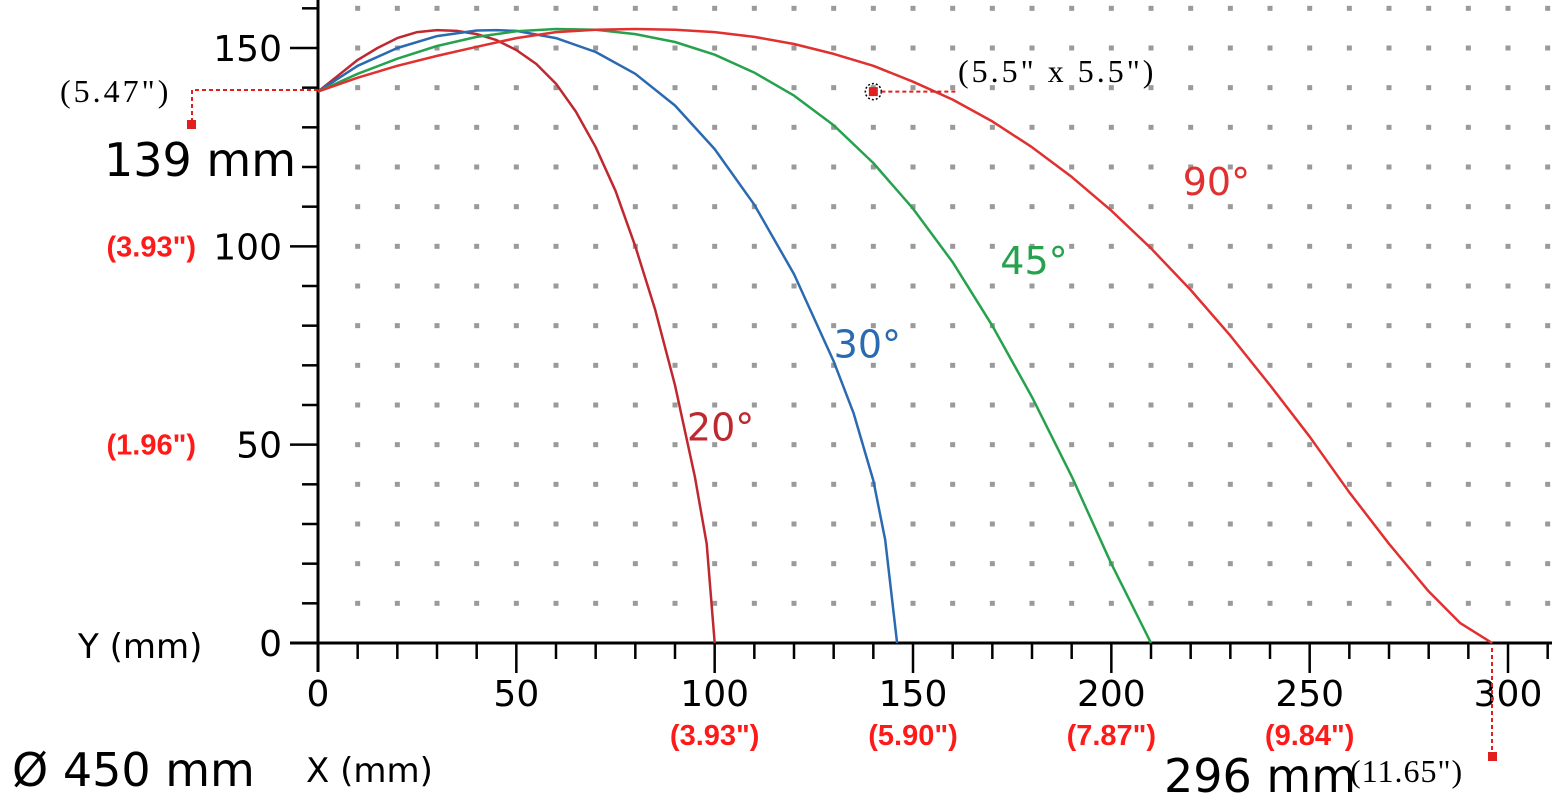 Image resolution: width=1554 pixels, height=803 pixels. What do you see at coordinates (1057, 71) in the screenshot?
I see `point-label: (5.5" x 5.5")` at bounding box center [1057, 71].